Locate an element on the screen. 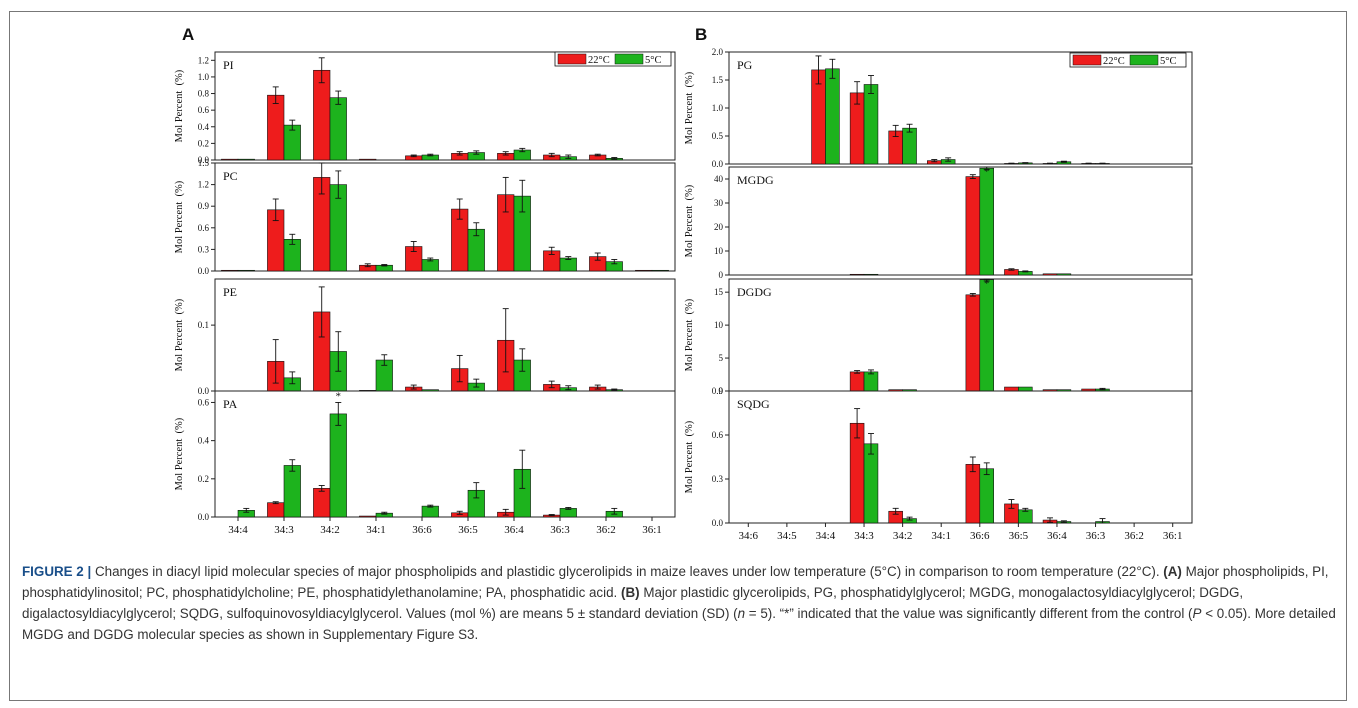  subplot-dgdg: 0 5 10 15 Mol Percent (%) DGDG * is located at coordinates (938, 337).